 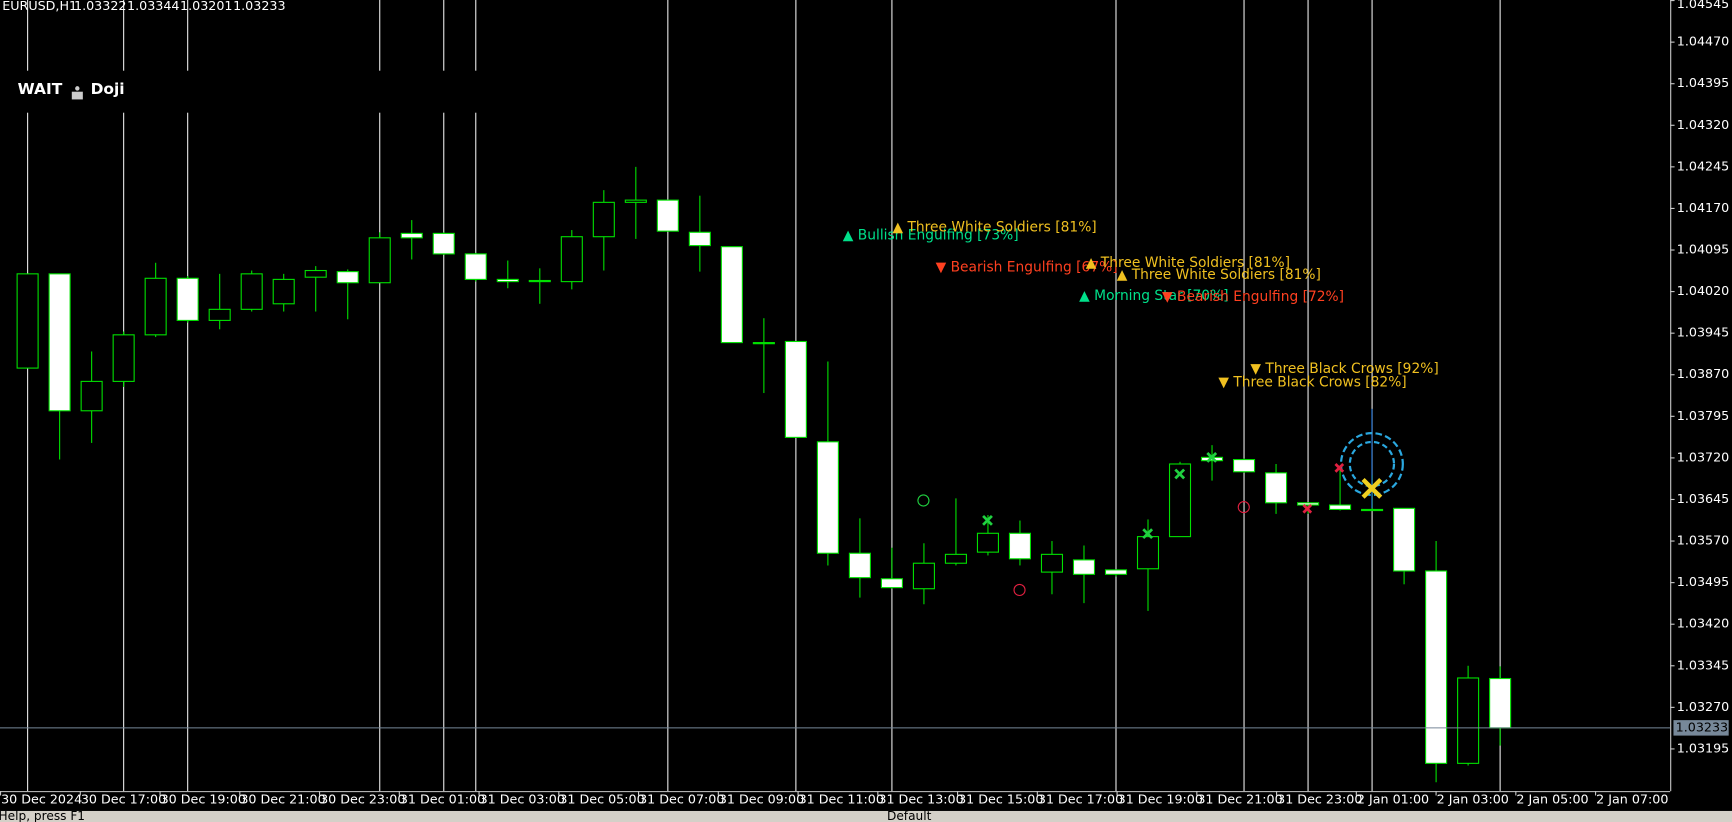 I want to click on last-low: 1.03201, so click(x=206, y=6).